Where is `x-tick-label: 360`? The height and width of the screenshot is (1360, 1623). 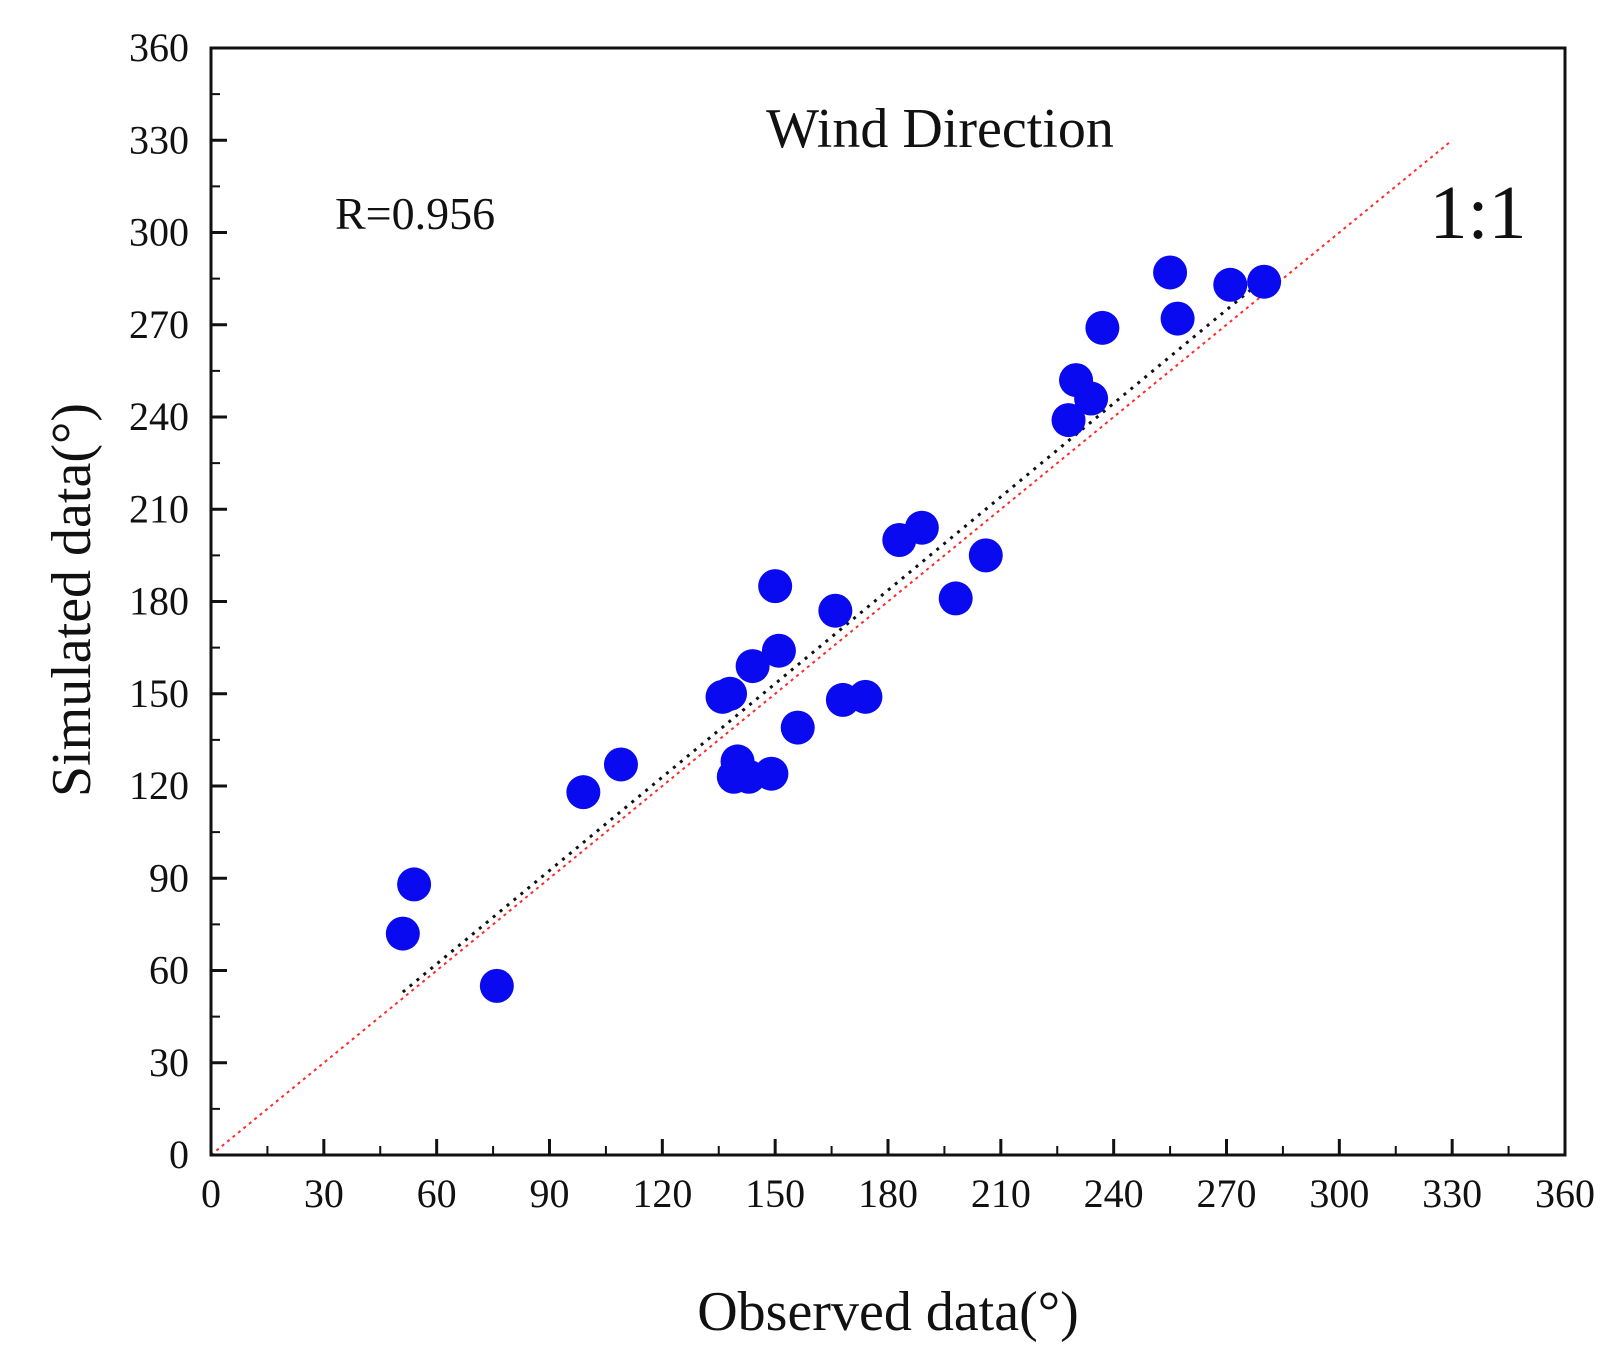 x-tick-label: 360 is located at coordinates (1565, 1193).